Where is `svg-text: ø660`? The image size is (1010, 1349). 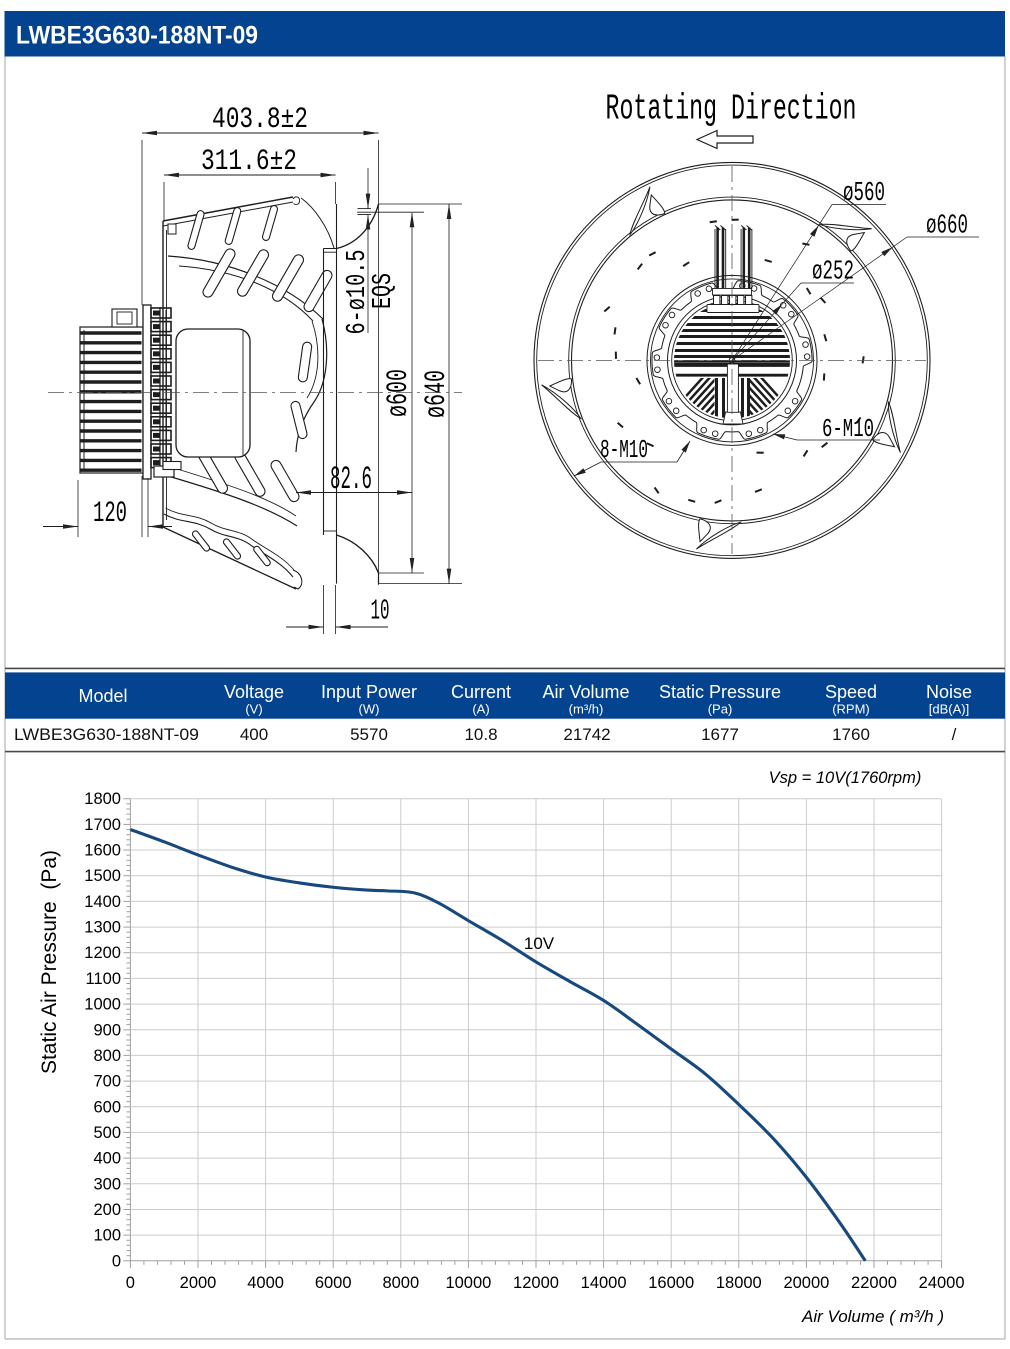
svg-text: ø660 is located at coordinates (947, 227).